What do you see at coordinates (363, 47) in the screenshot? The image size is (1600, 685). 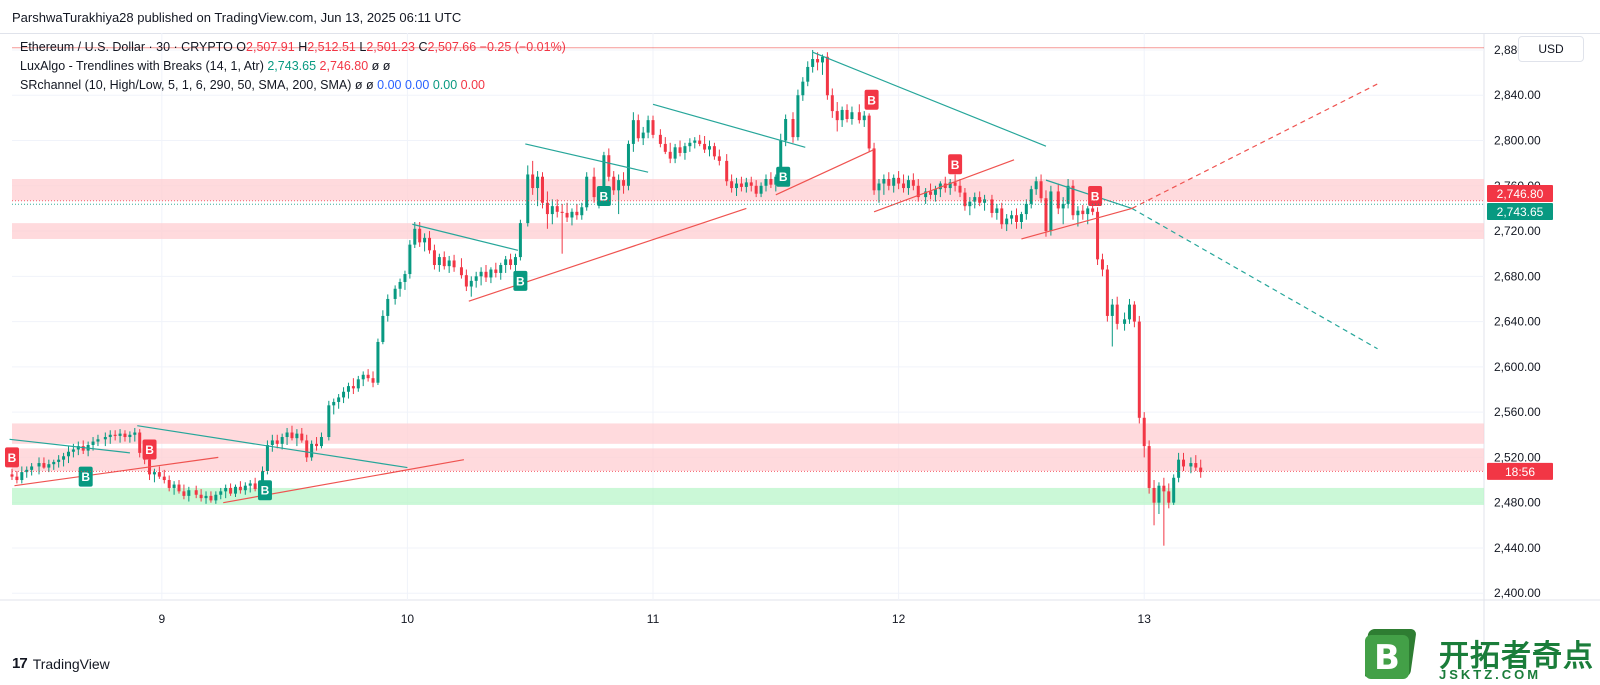 I see `legend-low-label: L` at bounding box center [363, 47].